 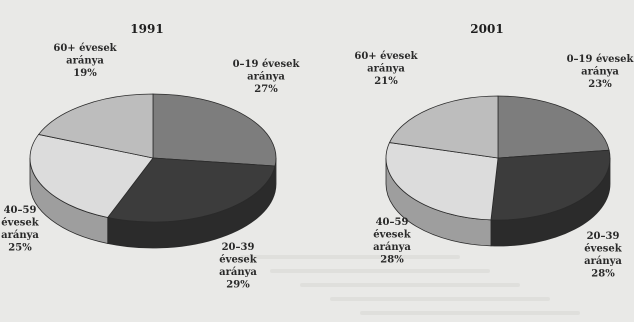 What do you see at coordinates (85, 61) in the screenshot?
I see `slice-label-4: 60+ évesek aránya 19%` at bounding box center [85, 61].